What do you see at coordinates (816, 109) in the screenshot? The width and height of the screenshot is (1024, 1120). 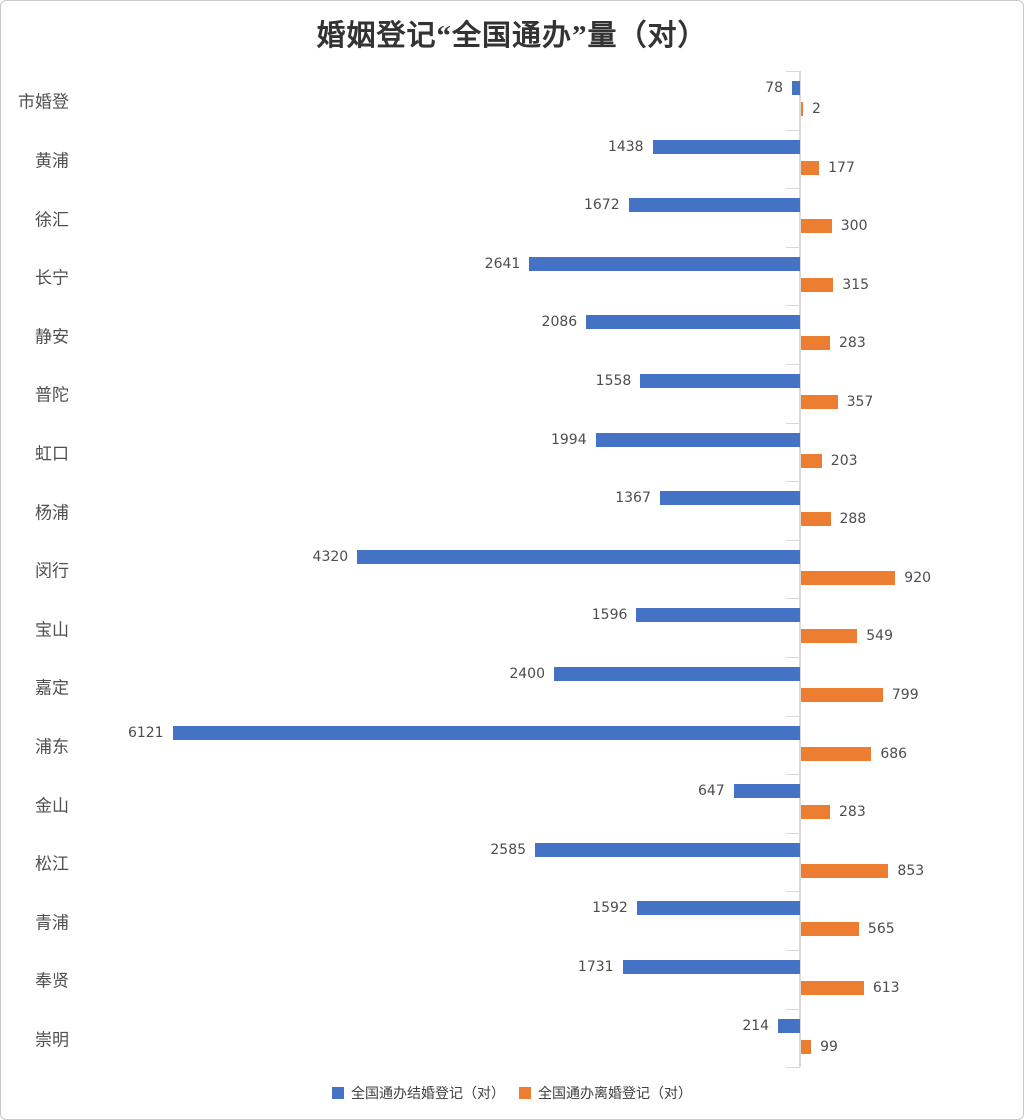 I see `value-label-divorce: 2` at bounding box center [816, 109].